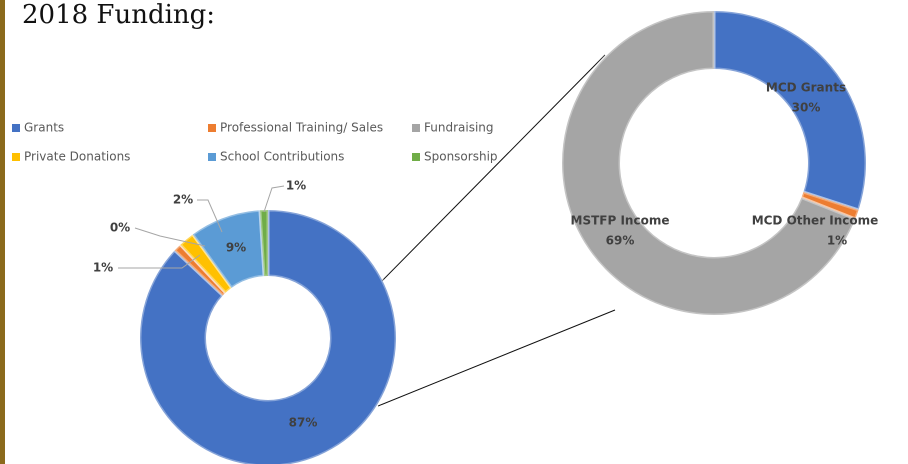 This screenshot has height=464, width=908. I want to click on legend-label: Professional Training/ Sales, so click(301, 128).